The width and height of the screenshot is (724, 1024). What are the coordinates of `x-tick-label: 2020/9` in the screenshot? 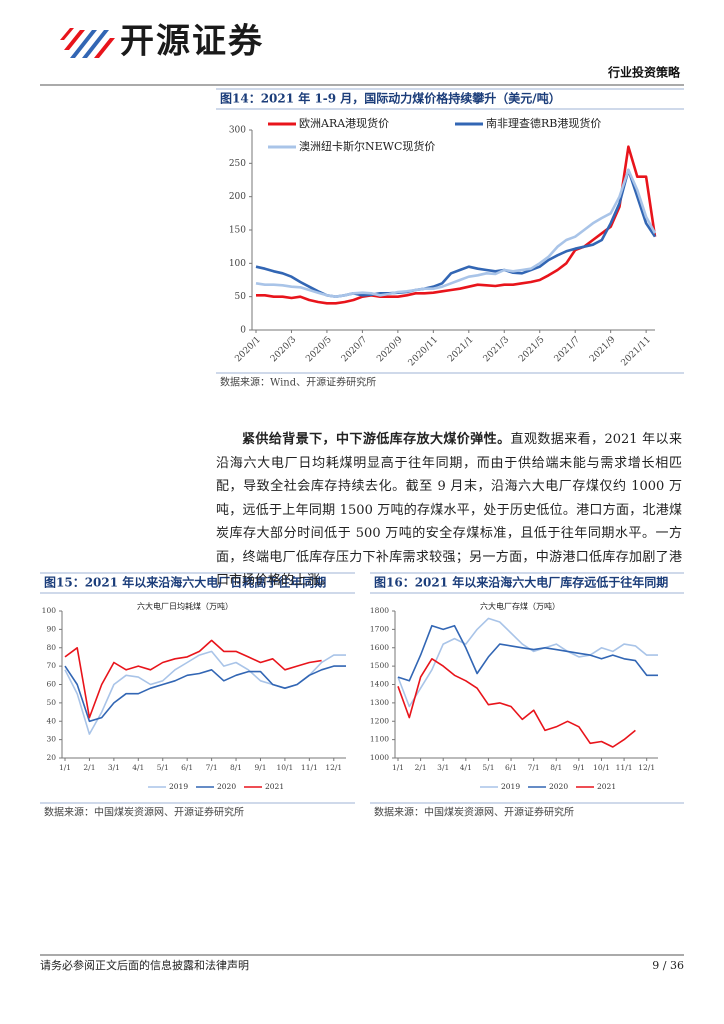 It's located at (390, 350).